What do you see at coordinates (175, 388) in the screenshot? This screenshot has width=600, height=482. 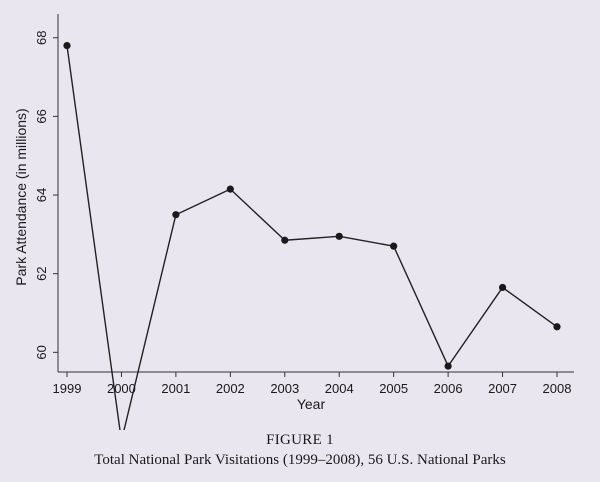 I see `x-tick-label: 2001` at bounding box center [175, 388].